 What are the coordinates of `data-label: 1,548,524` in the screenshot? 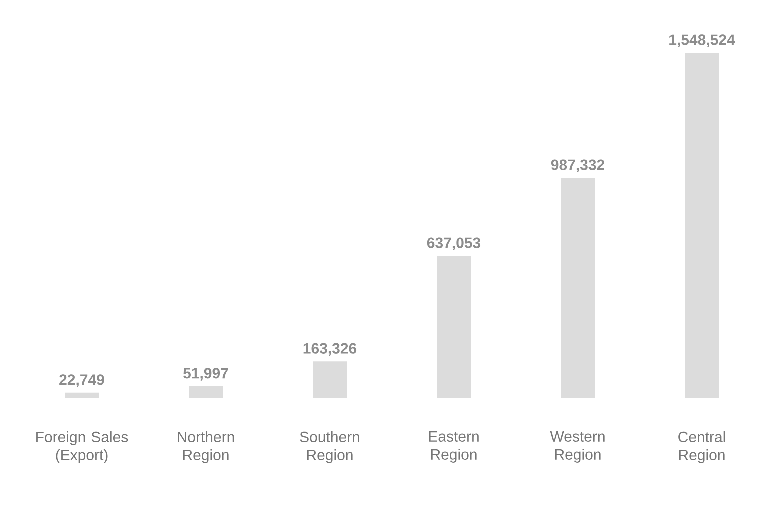 It's located at (703, 41).